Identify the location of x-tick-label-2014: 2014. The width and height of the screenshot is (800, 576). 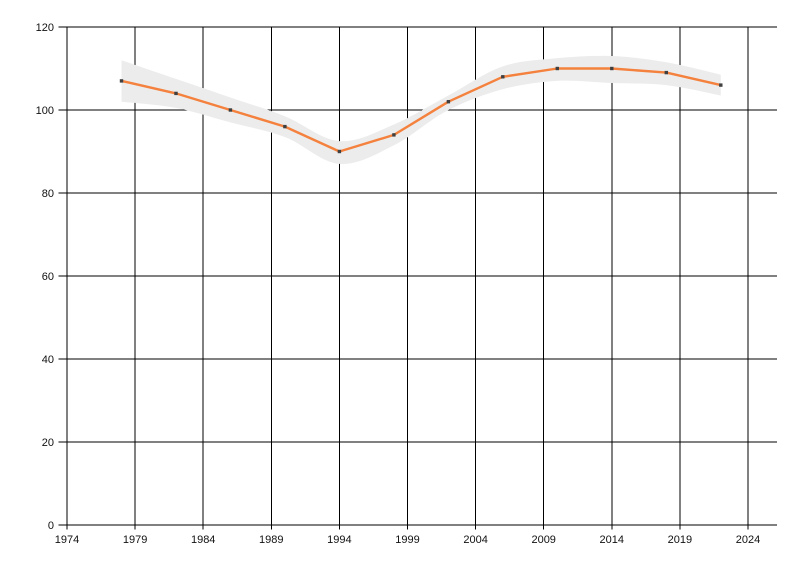
(612, 540).